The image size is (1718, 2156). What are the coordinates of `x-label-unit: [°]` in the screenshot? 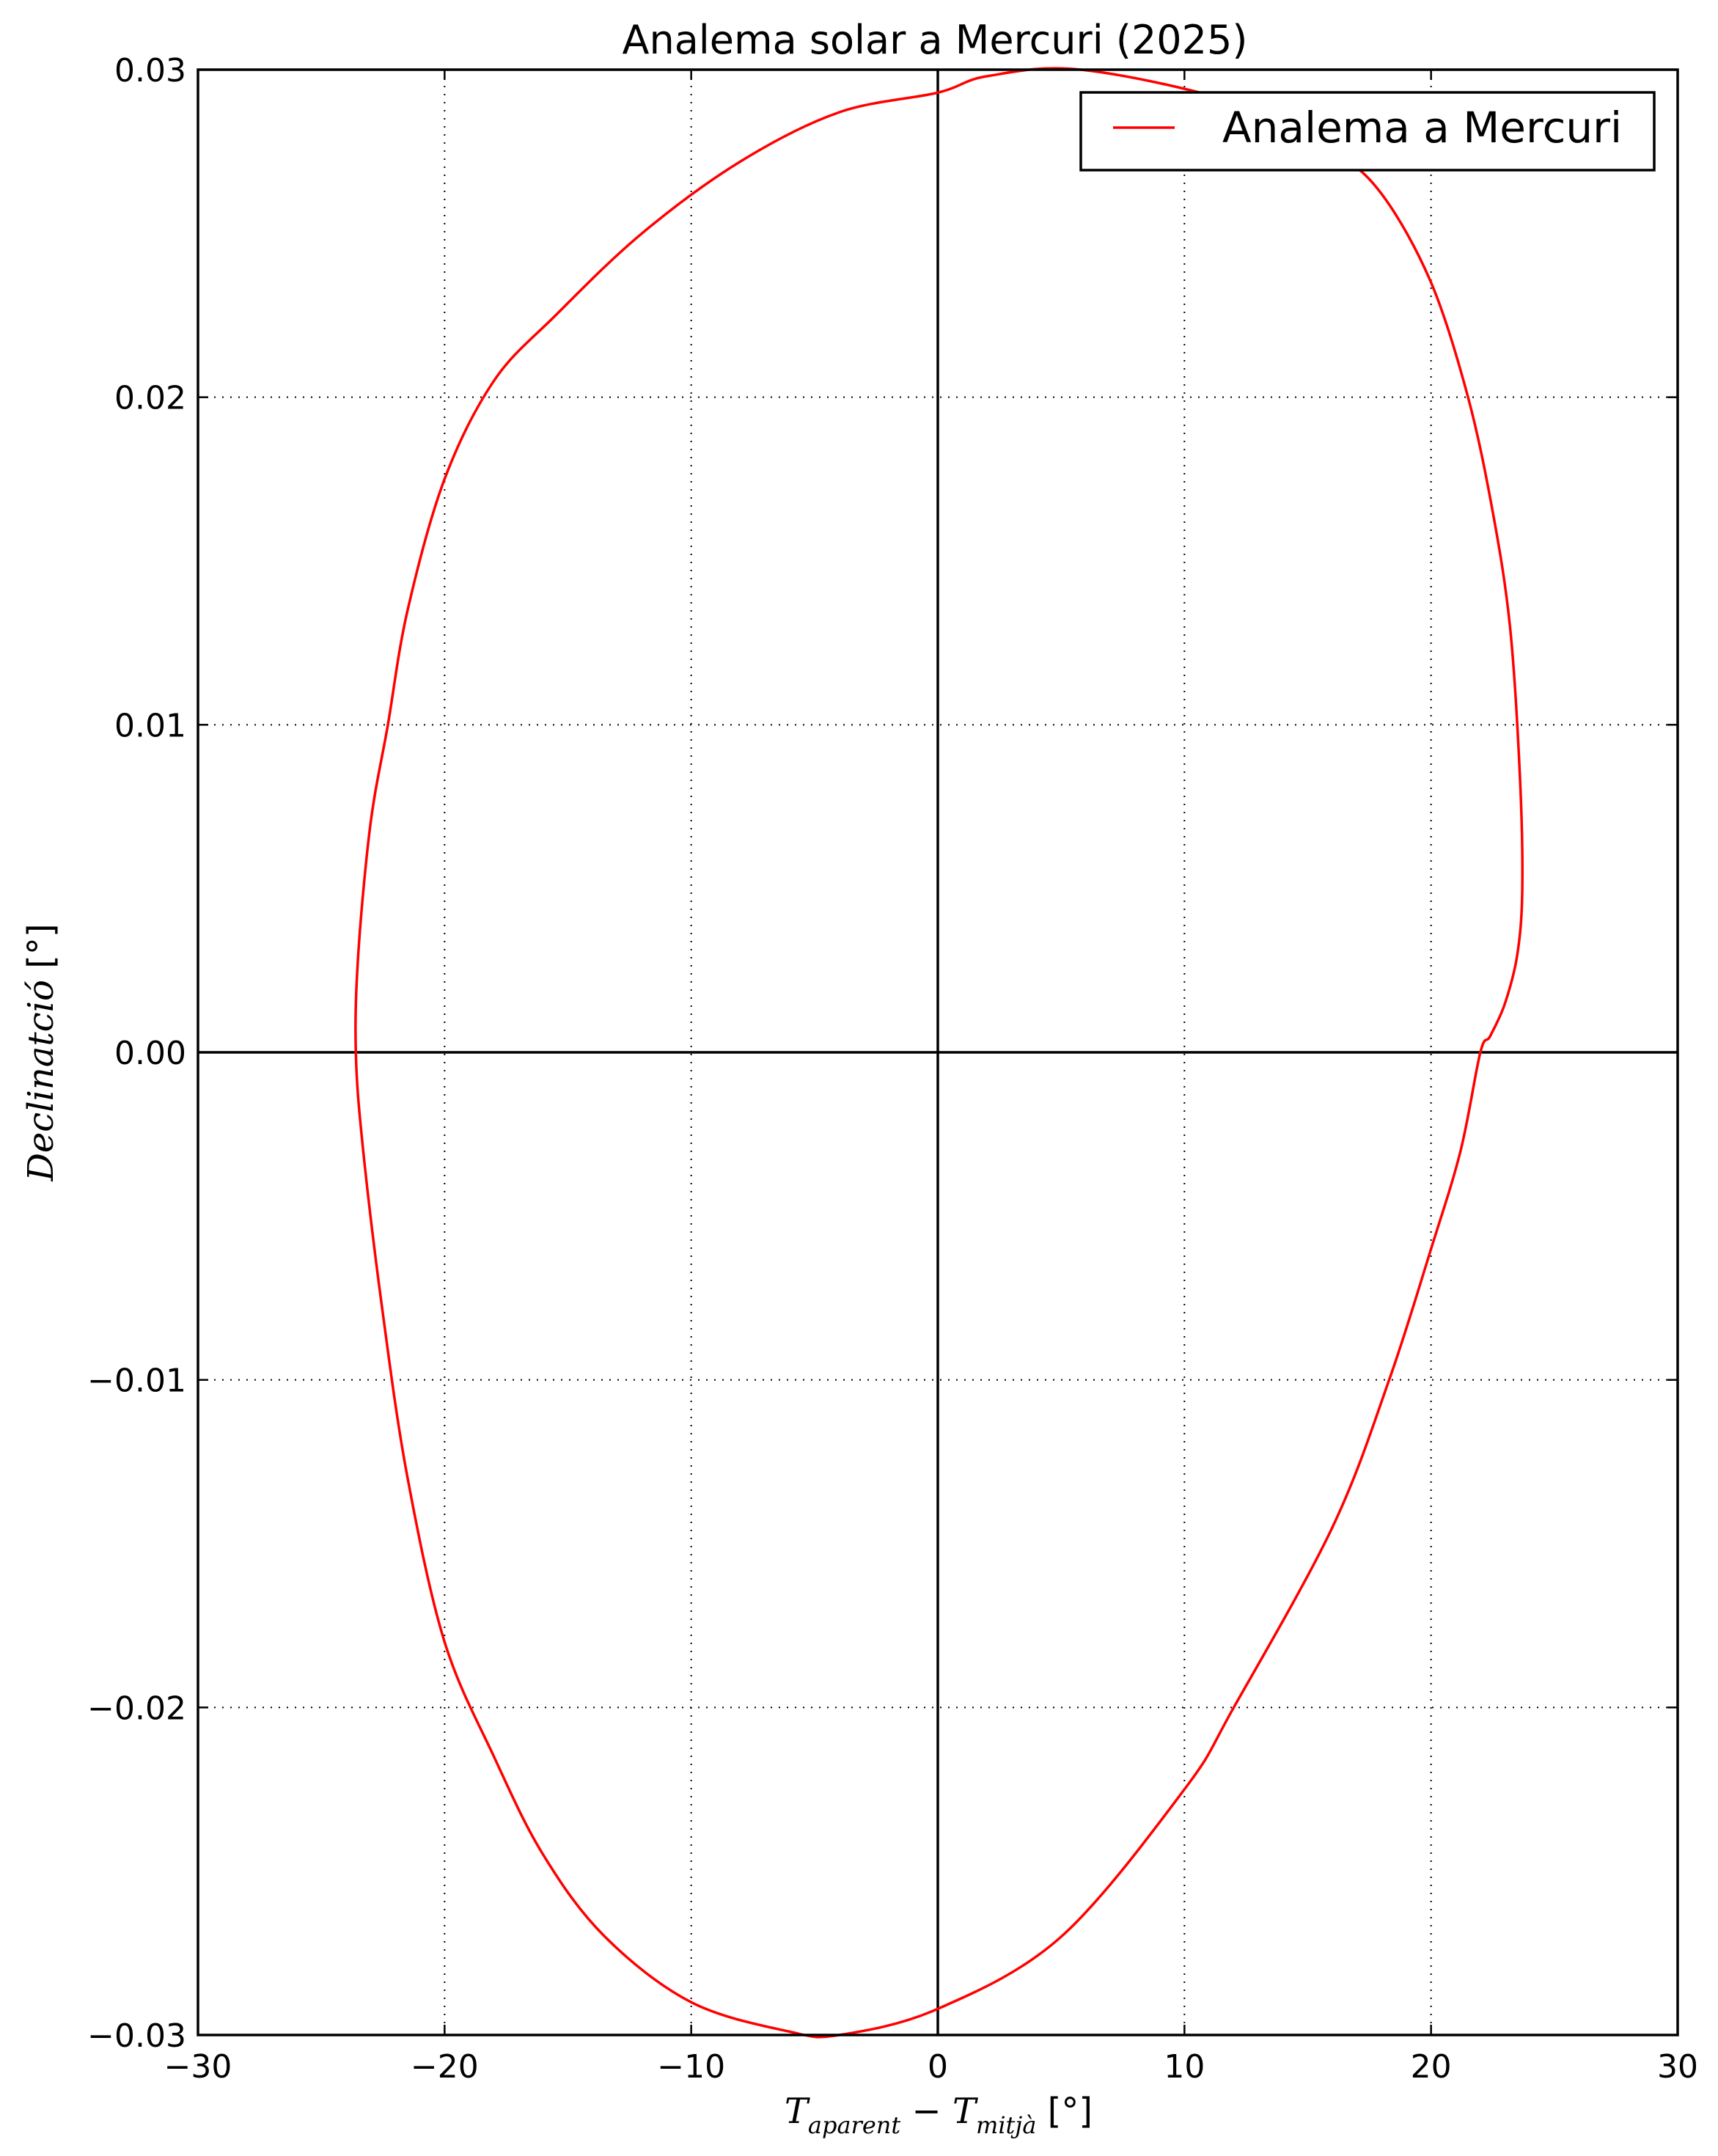 It's located at (1064, 2111).